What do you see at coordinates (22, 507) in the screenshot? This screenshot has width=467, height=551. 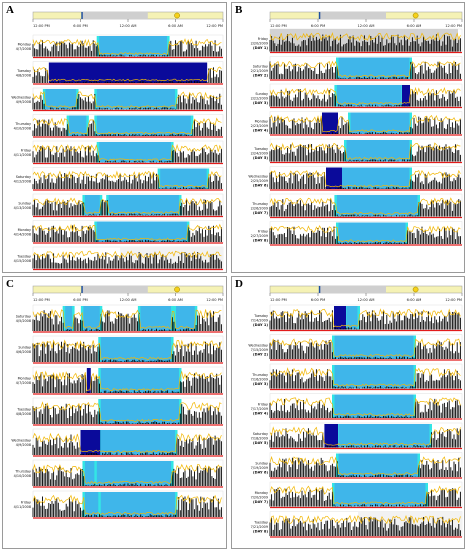 I see `date-label: 4/11/2008` at bounding box center [22, 507].